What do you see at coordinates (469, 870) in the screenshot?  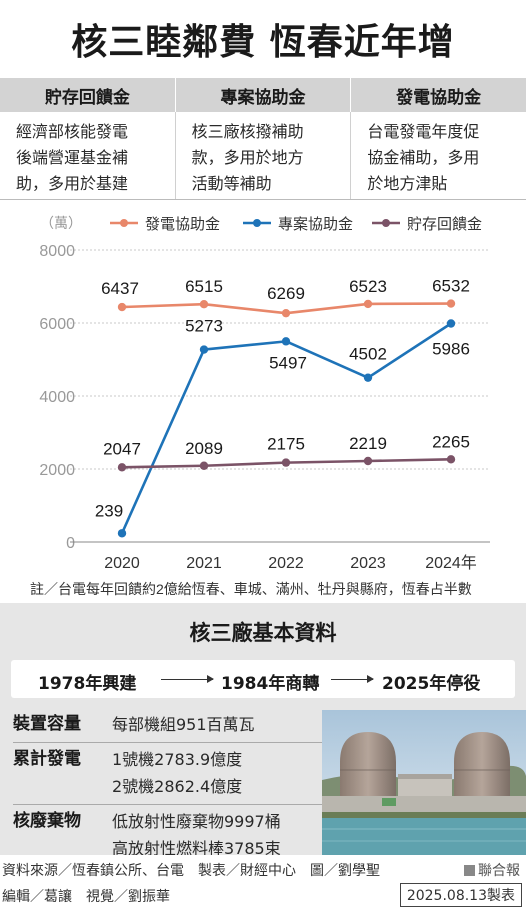 I see `brand-square-icon` at bounding box center [469, 870].